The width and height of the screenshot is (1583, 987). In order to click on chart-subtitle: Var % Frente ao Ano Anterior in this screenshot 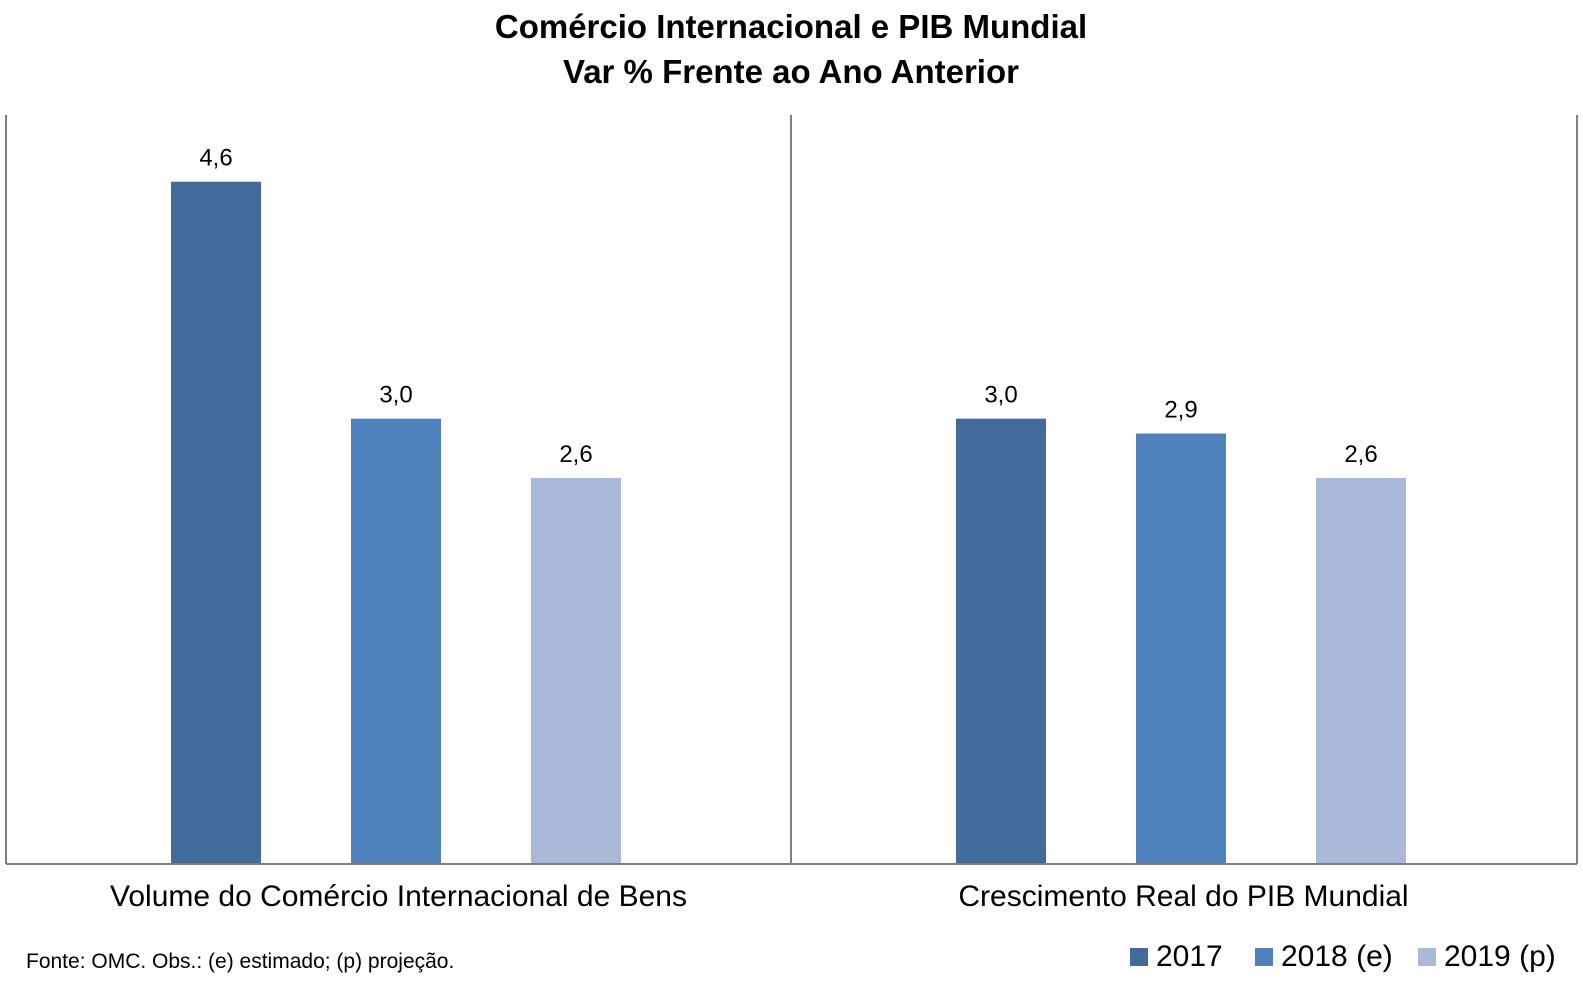, I will do `click(791, 71)`.